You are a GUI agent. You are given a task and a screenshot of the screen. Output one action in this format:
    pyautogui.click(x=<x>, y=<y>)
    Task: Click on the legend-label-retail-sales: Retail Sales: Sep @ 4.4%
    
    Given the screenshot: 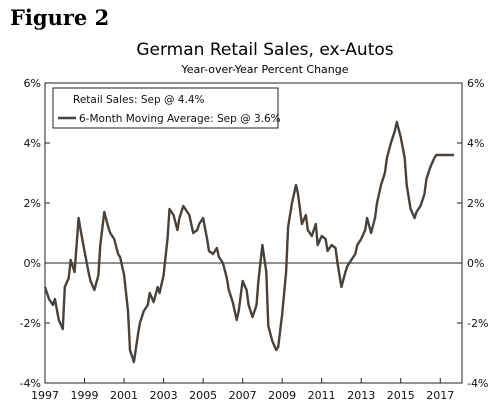 What is the action you would take?
    pyautogui.click(x=138, y=100)
    